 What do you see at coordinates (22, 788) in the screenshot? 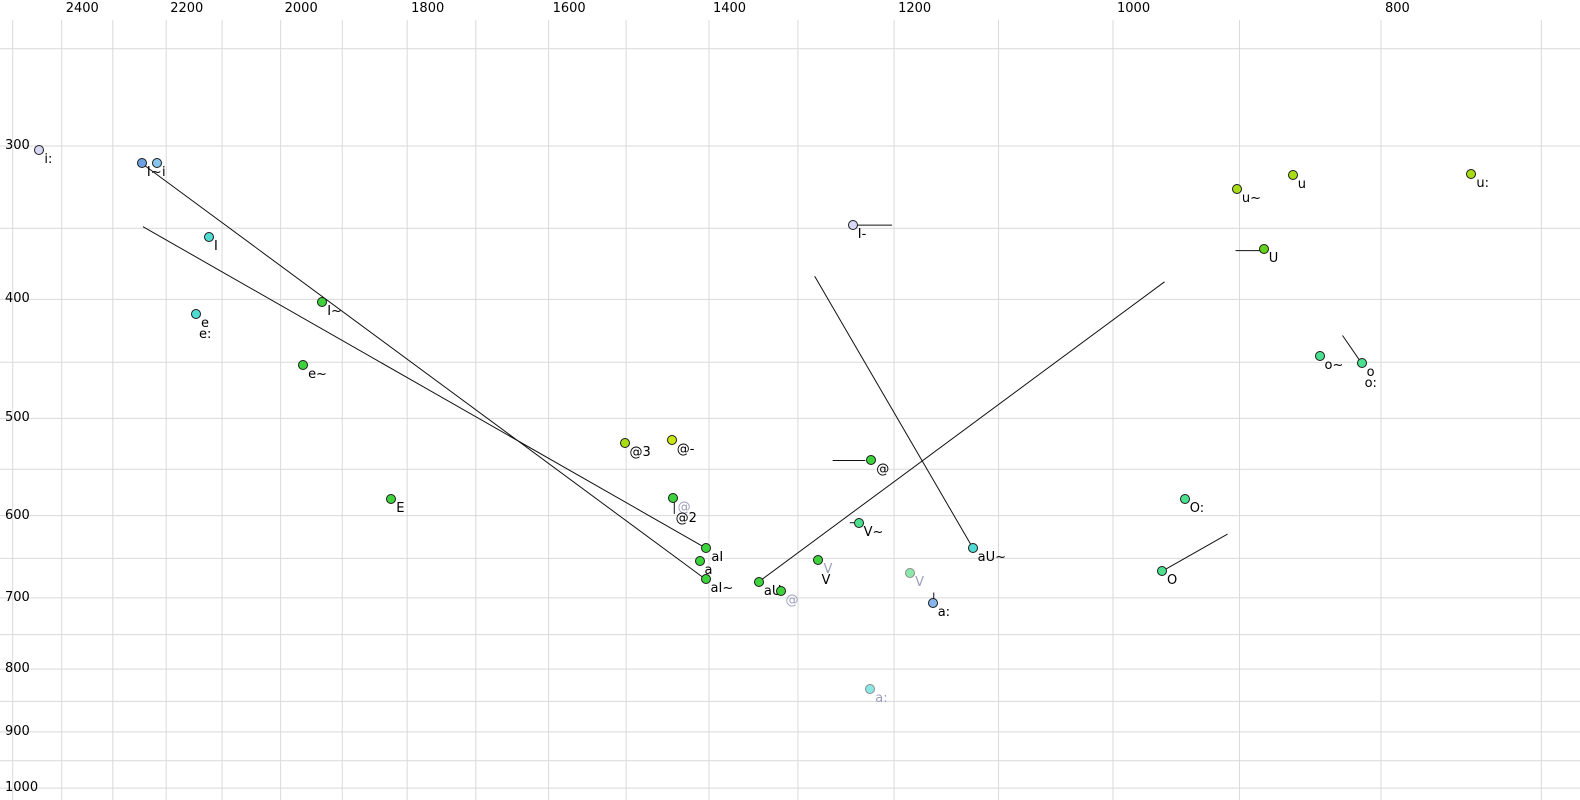
I see `y-tick-label-1000: 1000` at bounding box center [22, 788].